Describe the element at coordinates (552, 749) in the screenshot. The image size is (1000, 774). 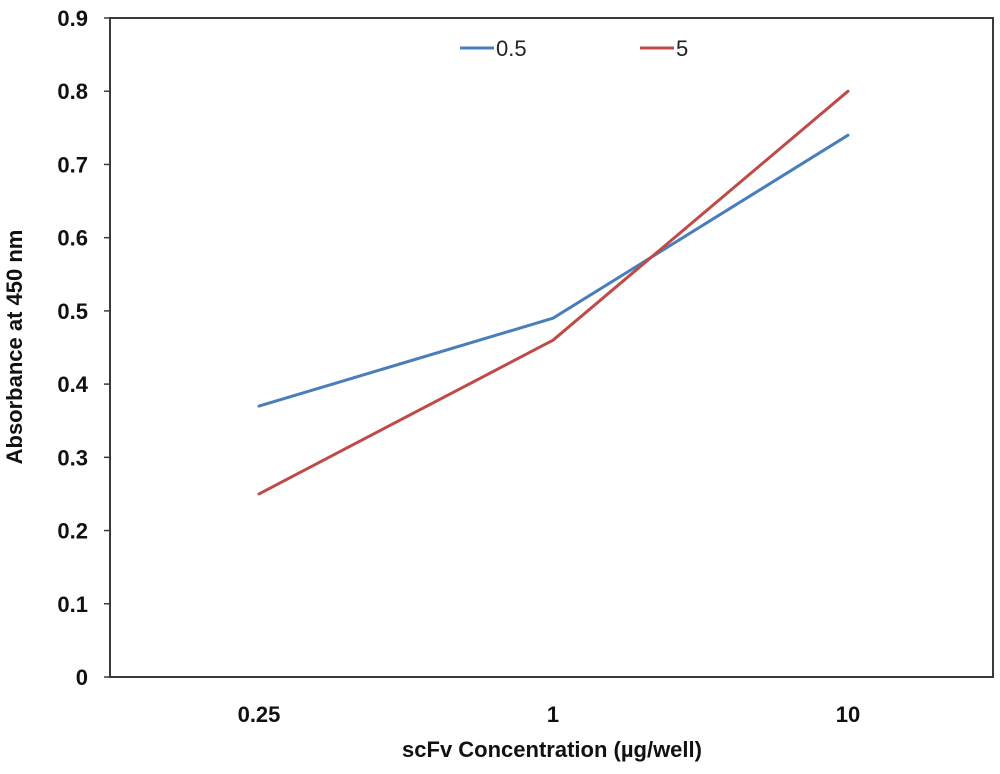
I see `x-axis-title: scFv Concentration (µg/well)` at that location.